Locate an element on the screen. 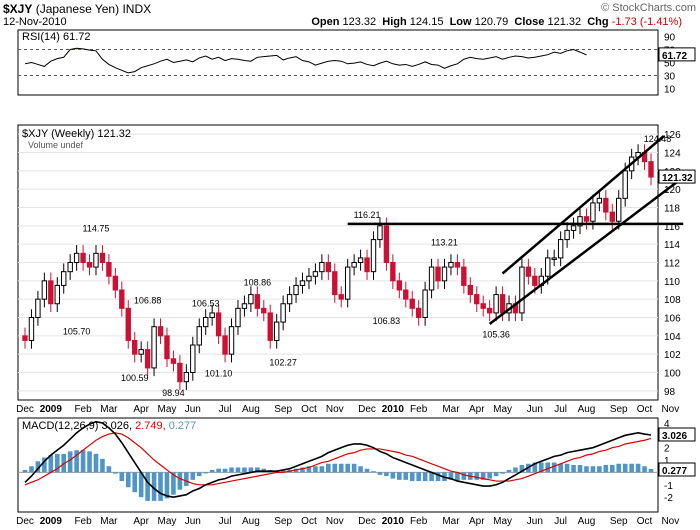  macd-x-tick-label: Dec is located at coordinates (367, 521).